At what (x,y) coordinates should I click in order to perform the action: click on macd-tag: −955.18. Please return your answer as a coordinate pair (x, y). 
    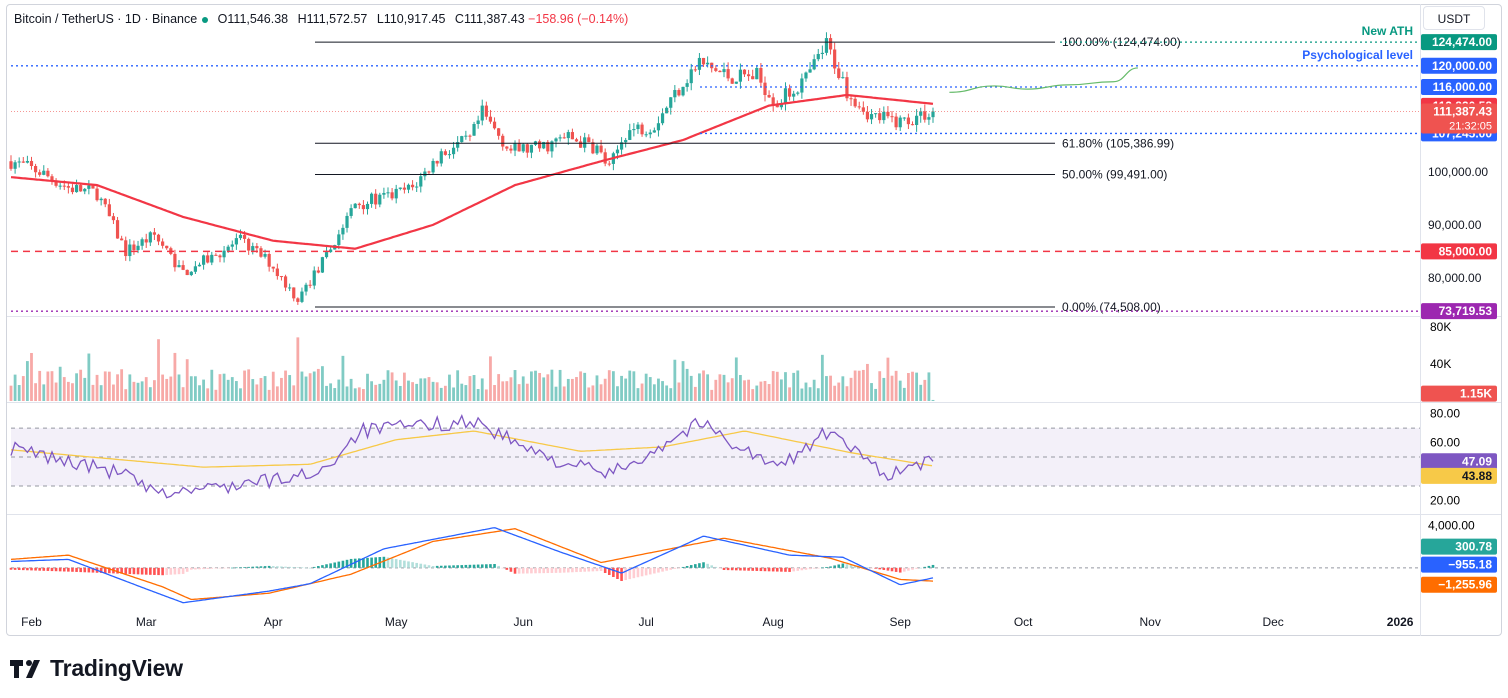
    Looking at the image, I should click on (1470, 565).